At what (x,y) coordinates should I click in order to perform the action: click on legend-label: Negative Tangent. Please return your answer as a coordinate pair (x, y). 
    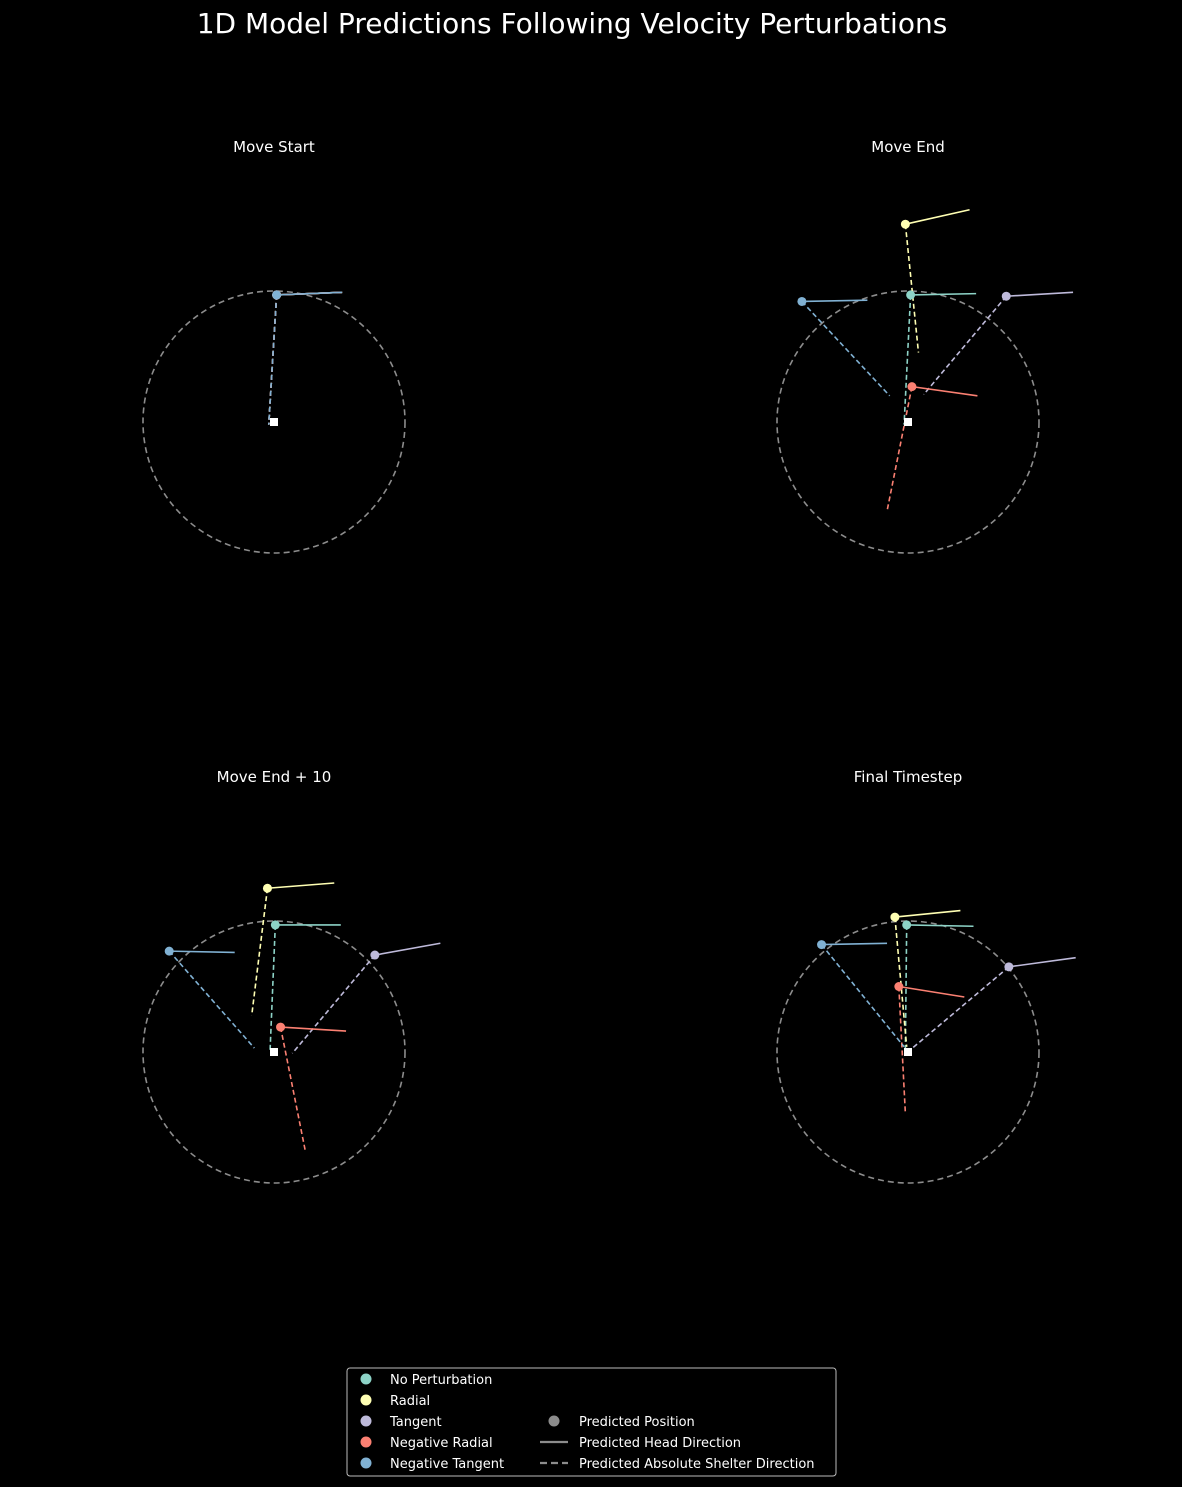
    Looking at the image, I should click on (447, 1464).